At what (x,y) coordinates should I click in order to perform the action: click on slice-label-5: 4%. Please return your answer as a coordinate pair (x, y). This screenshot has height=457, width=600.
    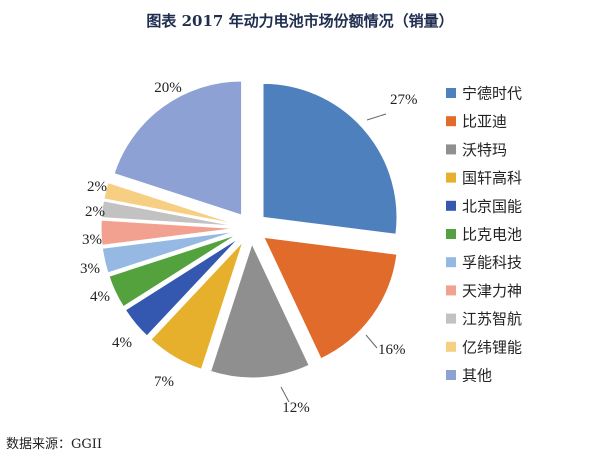
    Looking at the image, I should click on (122, 343).